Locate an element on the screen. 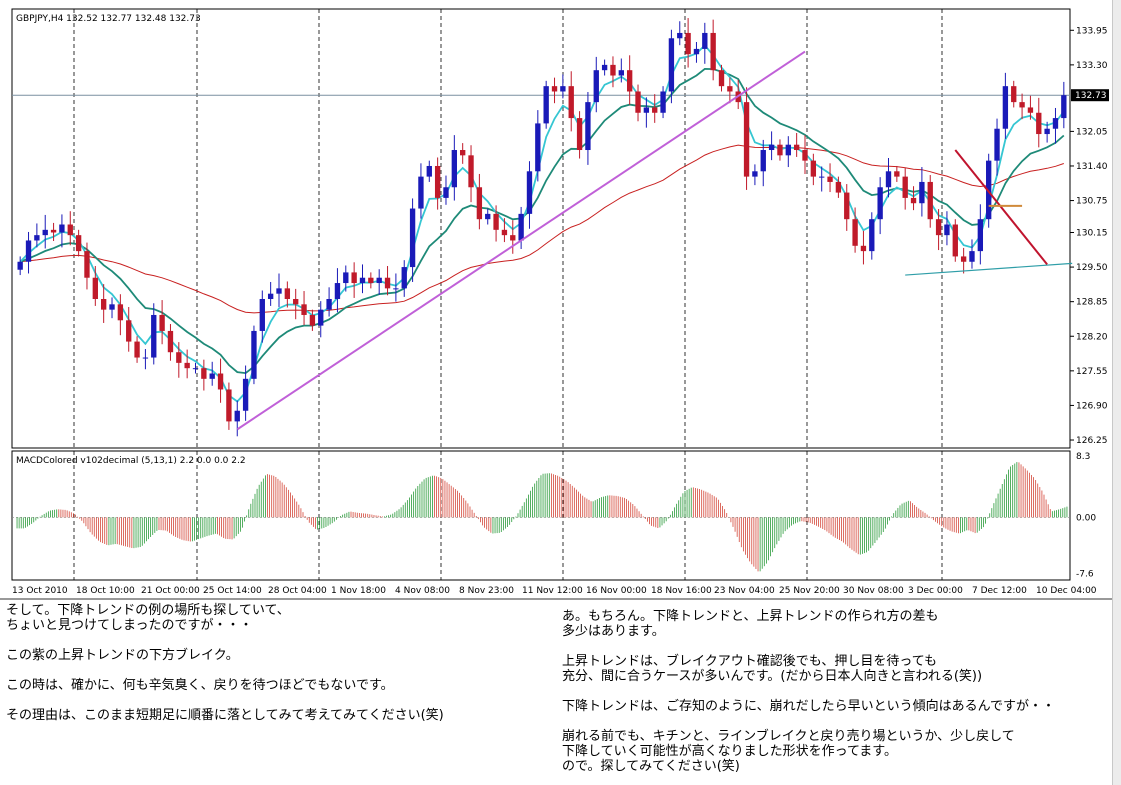 This screenshot has height=785, width=1121. date-label: 23 Nov 04:00 is located at coordinates (744, 591).